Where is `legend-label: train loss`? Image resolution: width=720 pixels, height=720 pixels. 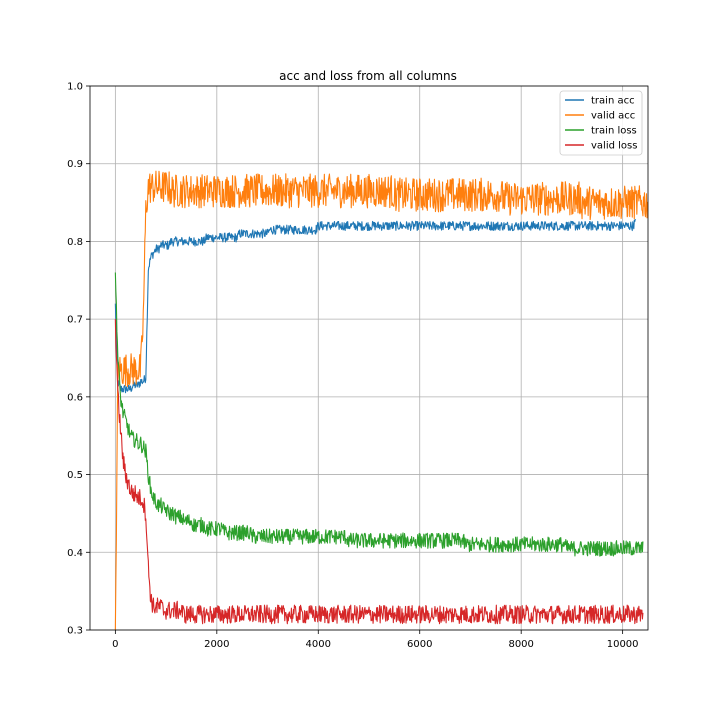
legend-label: train loss is located at coordinates (614, 131).